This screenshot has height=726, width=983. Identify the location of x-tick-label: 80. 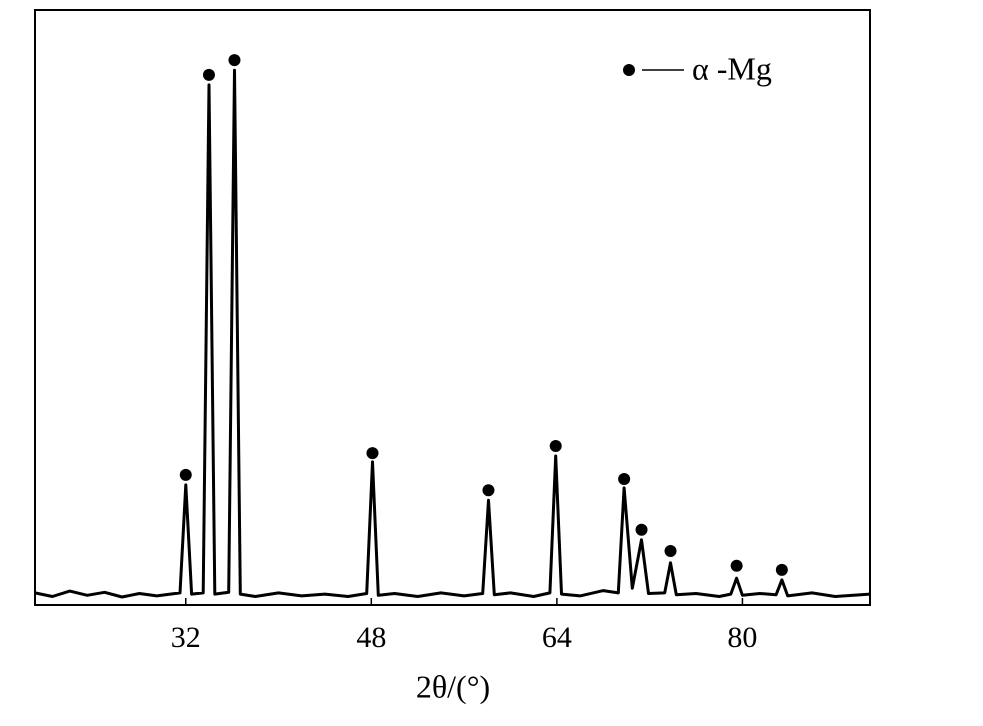
(742, 637).